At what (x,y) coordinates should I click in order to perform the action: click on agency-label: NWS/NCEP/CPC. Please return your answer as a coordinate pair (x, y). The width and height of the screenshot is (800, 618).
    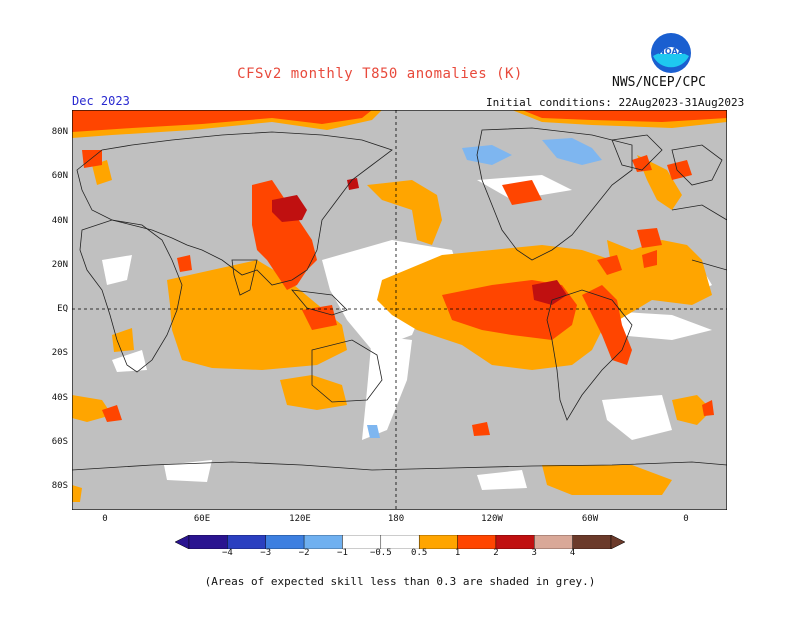
    Looking at the image, I should click on (659, 82).